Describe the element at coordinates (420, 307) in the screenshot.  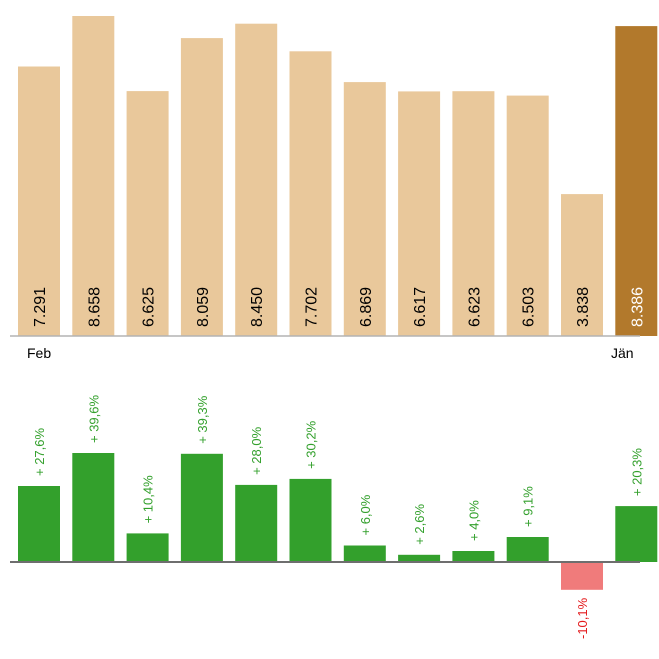
I see `top-bar-value-label: 6.617` at that location.